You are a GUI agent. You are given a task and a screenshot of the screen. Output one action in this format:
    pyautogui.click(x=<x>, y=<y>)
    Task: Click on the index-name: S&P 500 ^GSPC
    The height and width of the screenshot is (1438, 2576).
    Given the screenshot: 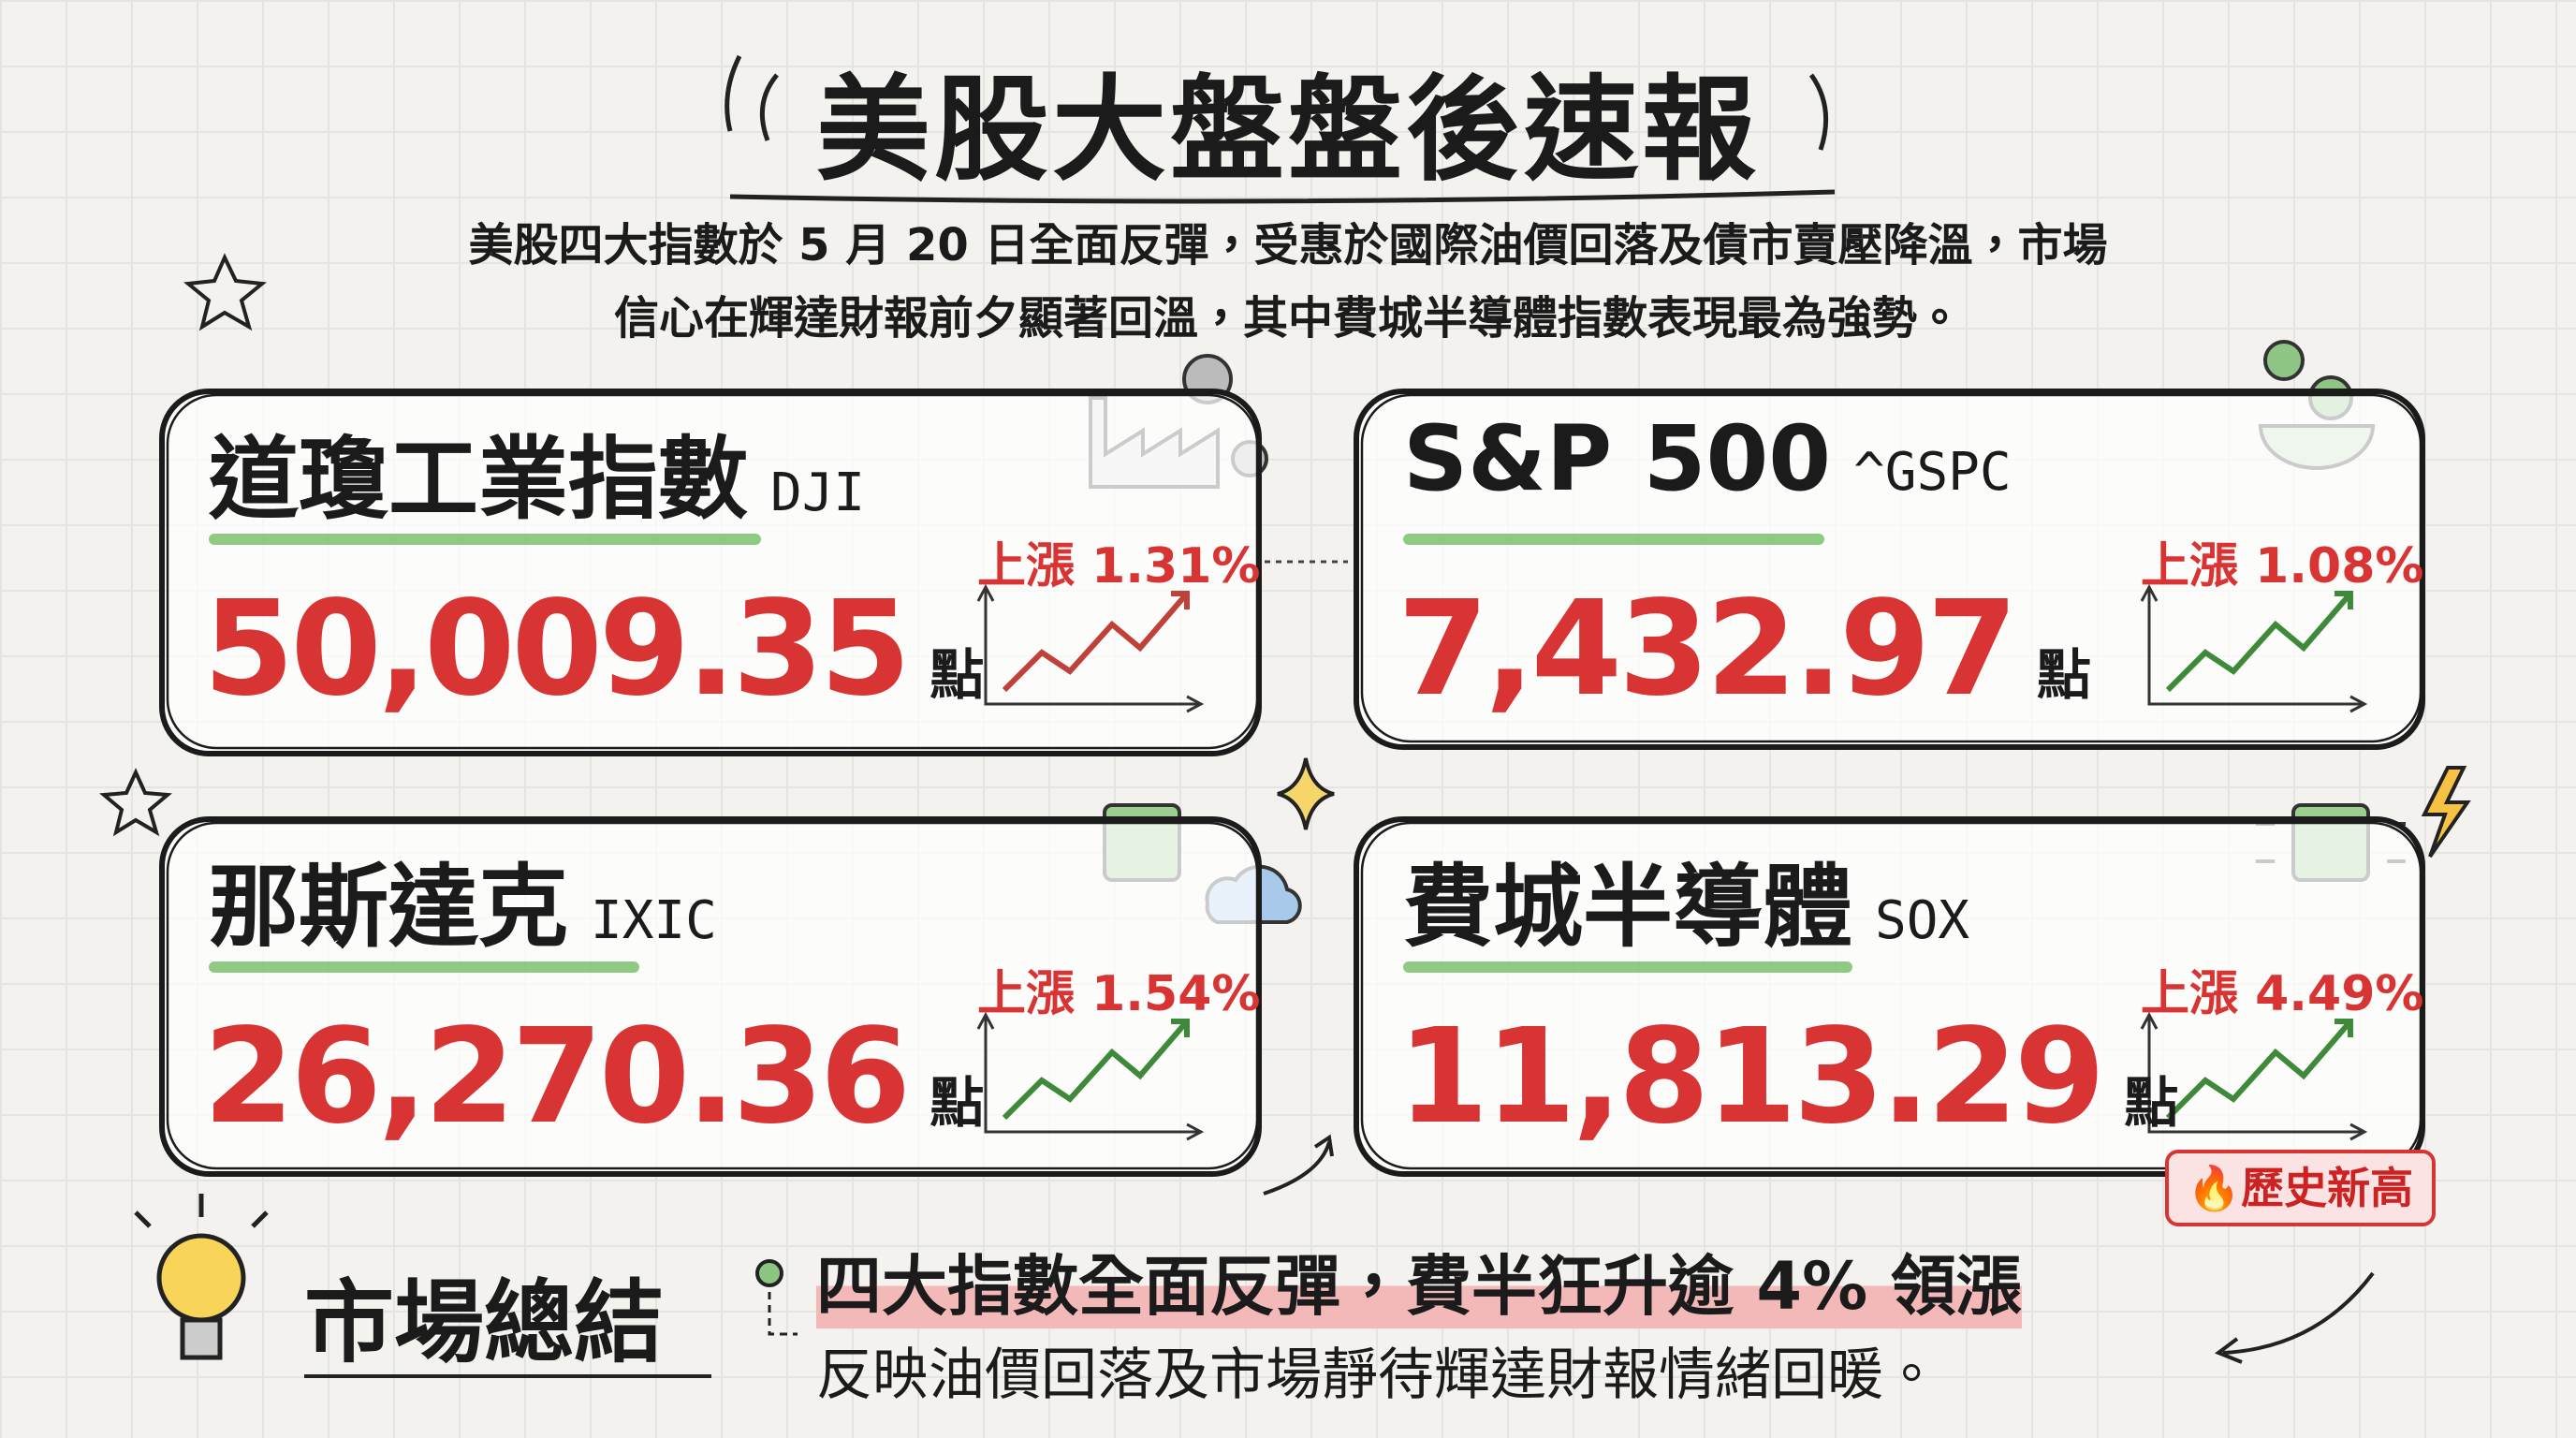 What is the action you would take?
    pyautogui.click(x=1707, y=458)
    